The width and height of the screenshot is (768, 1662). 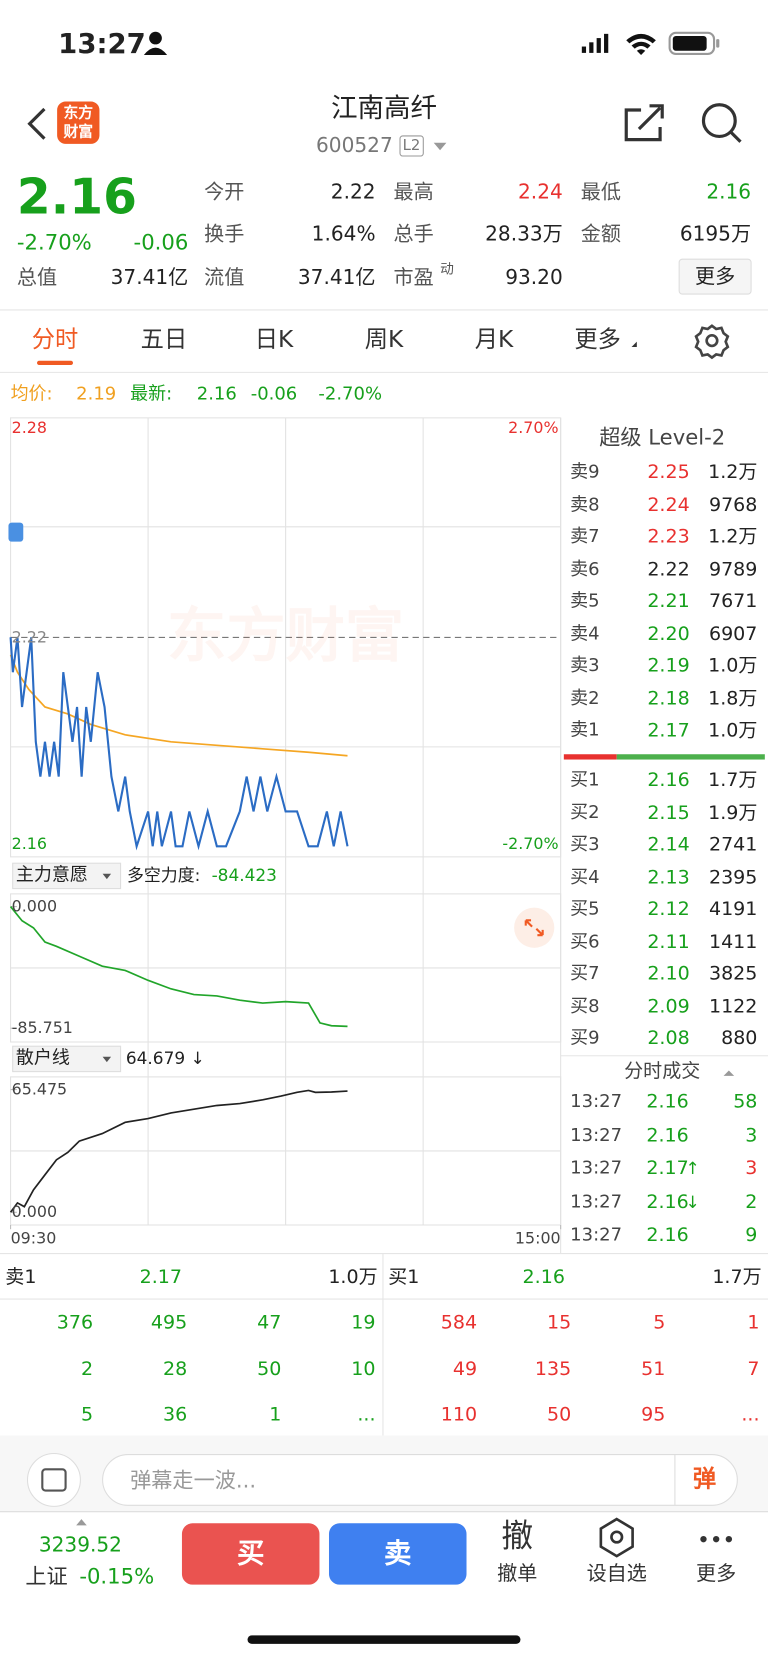 I want to click on queue-order: 5, so click(x=87, y=1414).